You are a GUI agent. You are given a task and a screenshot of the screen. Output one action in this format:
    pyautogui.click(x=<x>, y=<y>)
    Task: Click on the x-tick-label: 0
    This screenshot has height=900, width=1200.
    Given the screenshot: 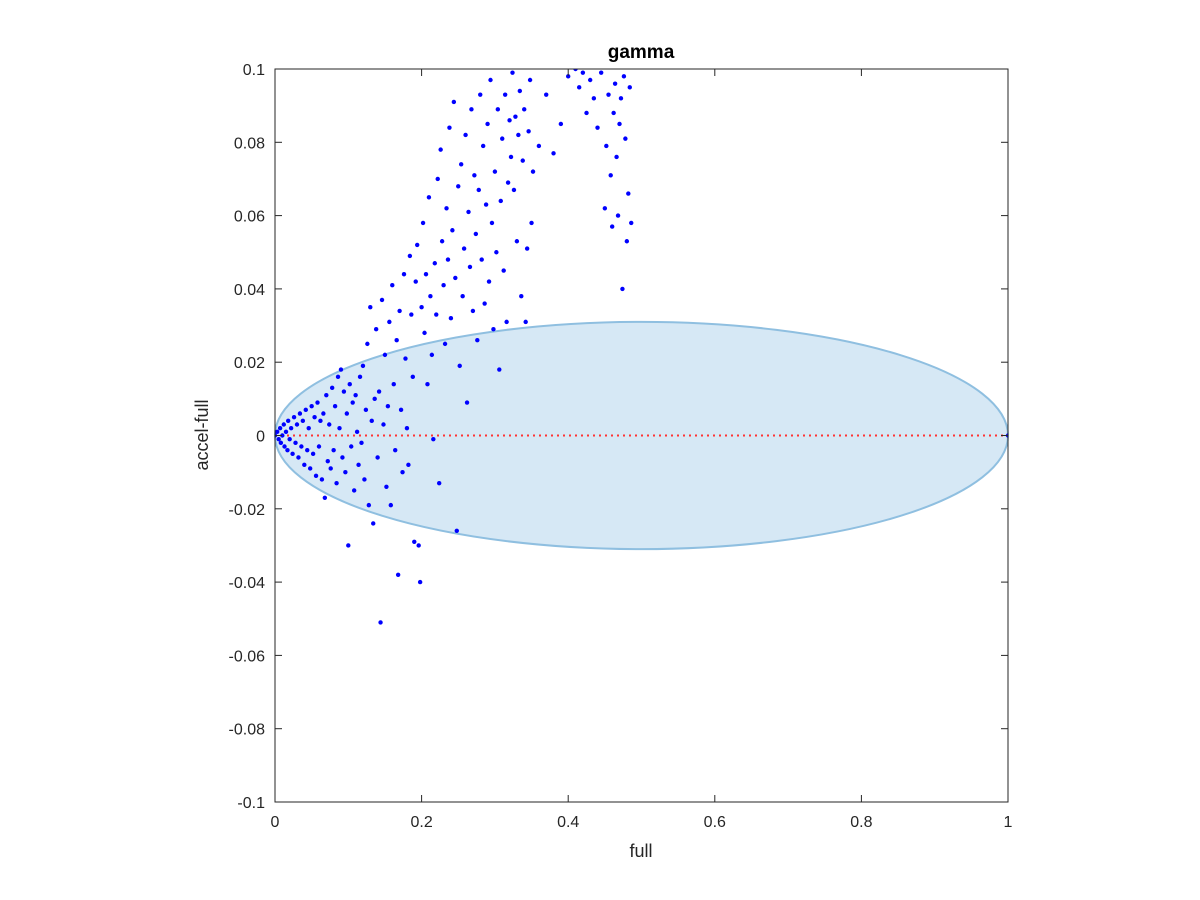 What is the action you would take?
    pyautogui.click(x=275, y=822)
    